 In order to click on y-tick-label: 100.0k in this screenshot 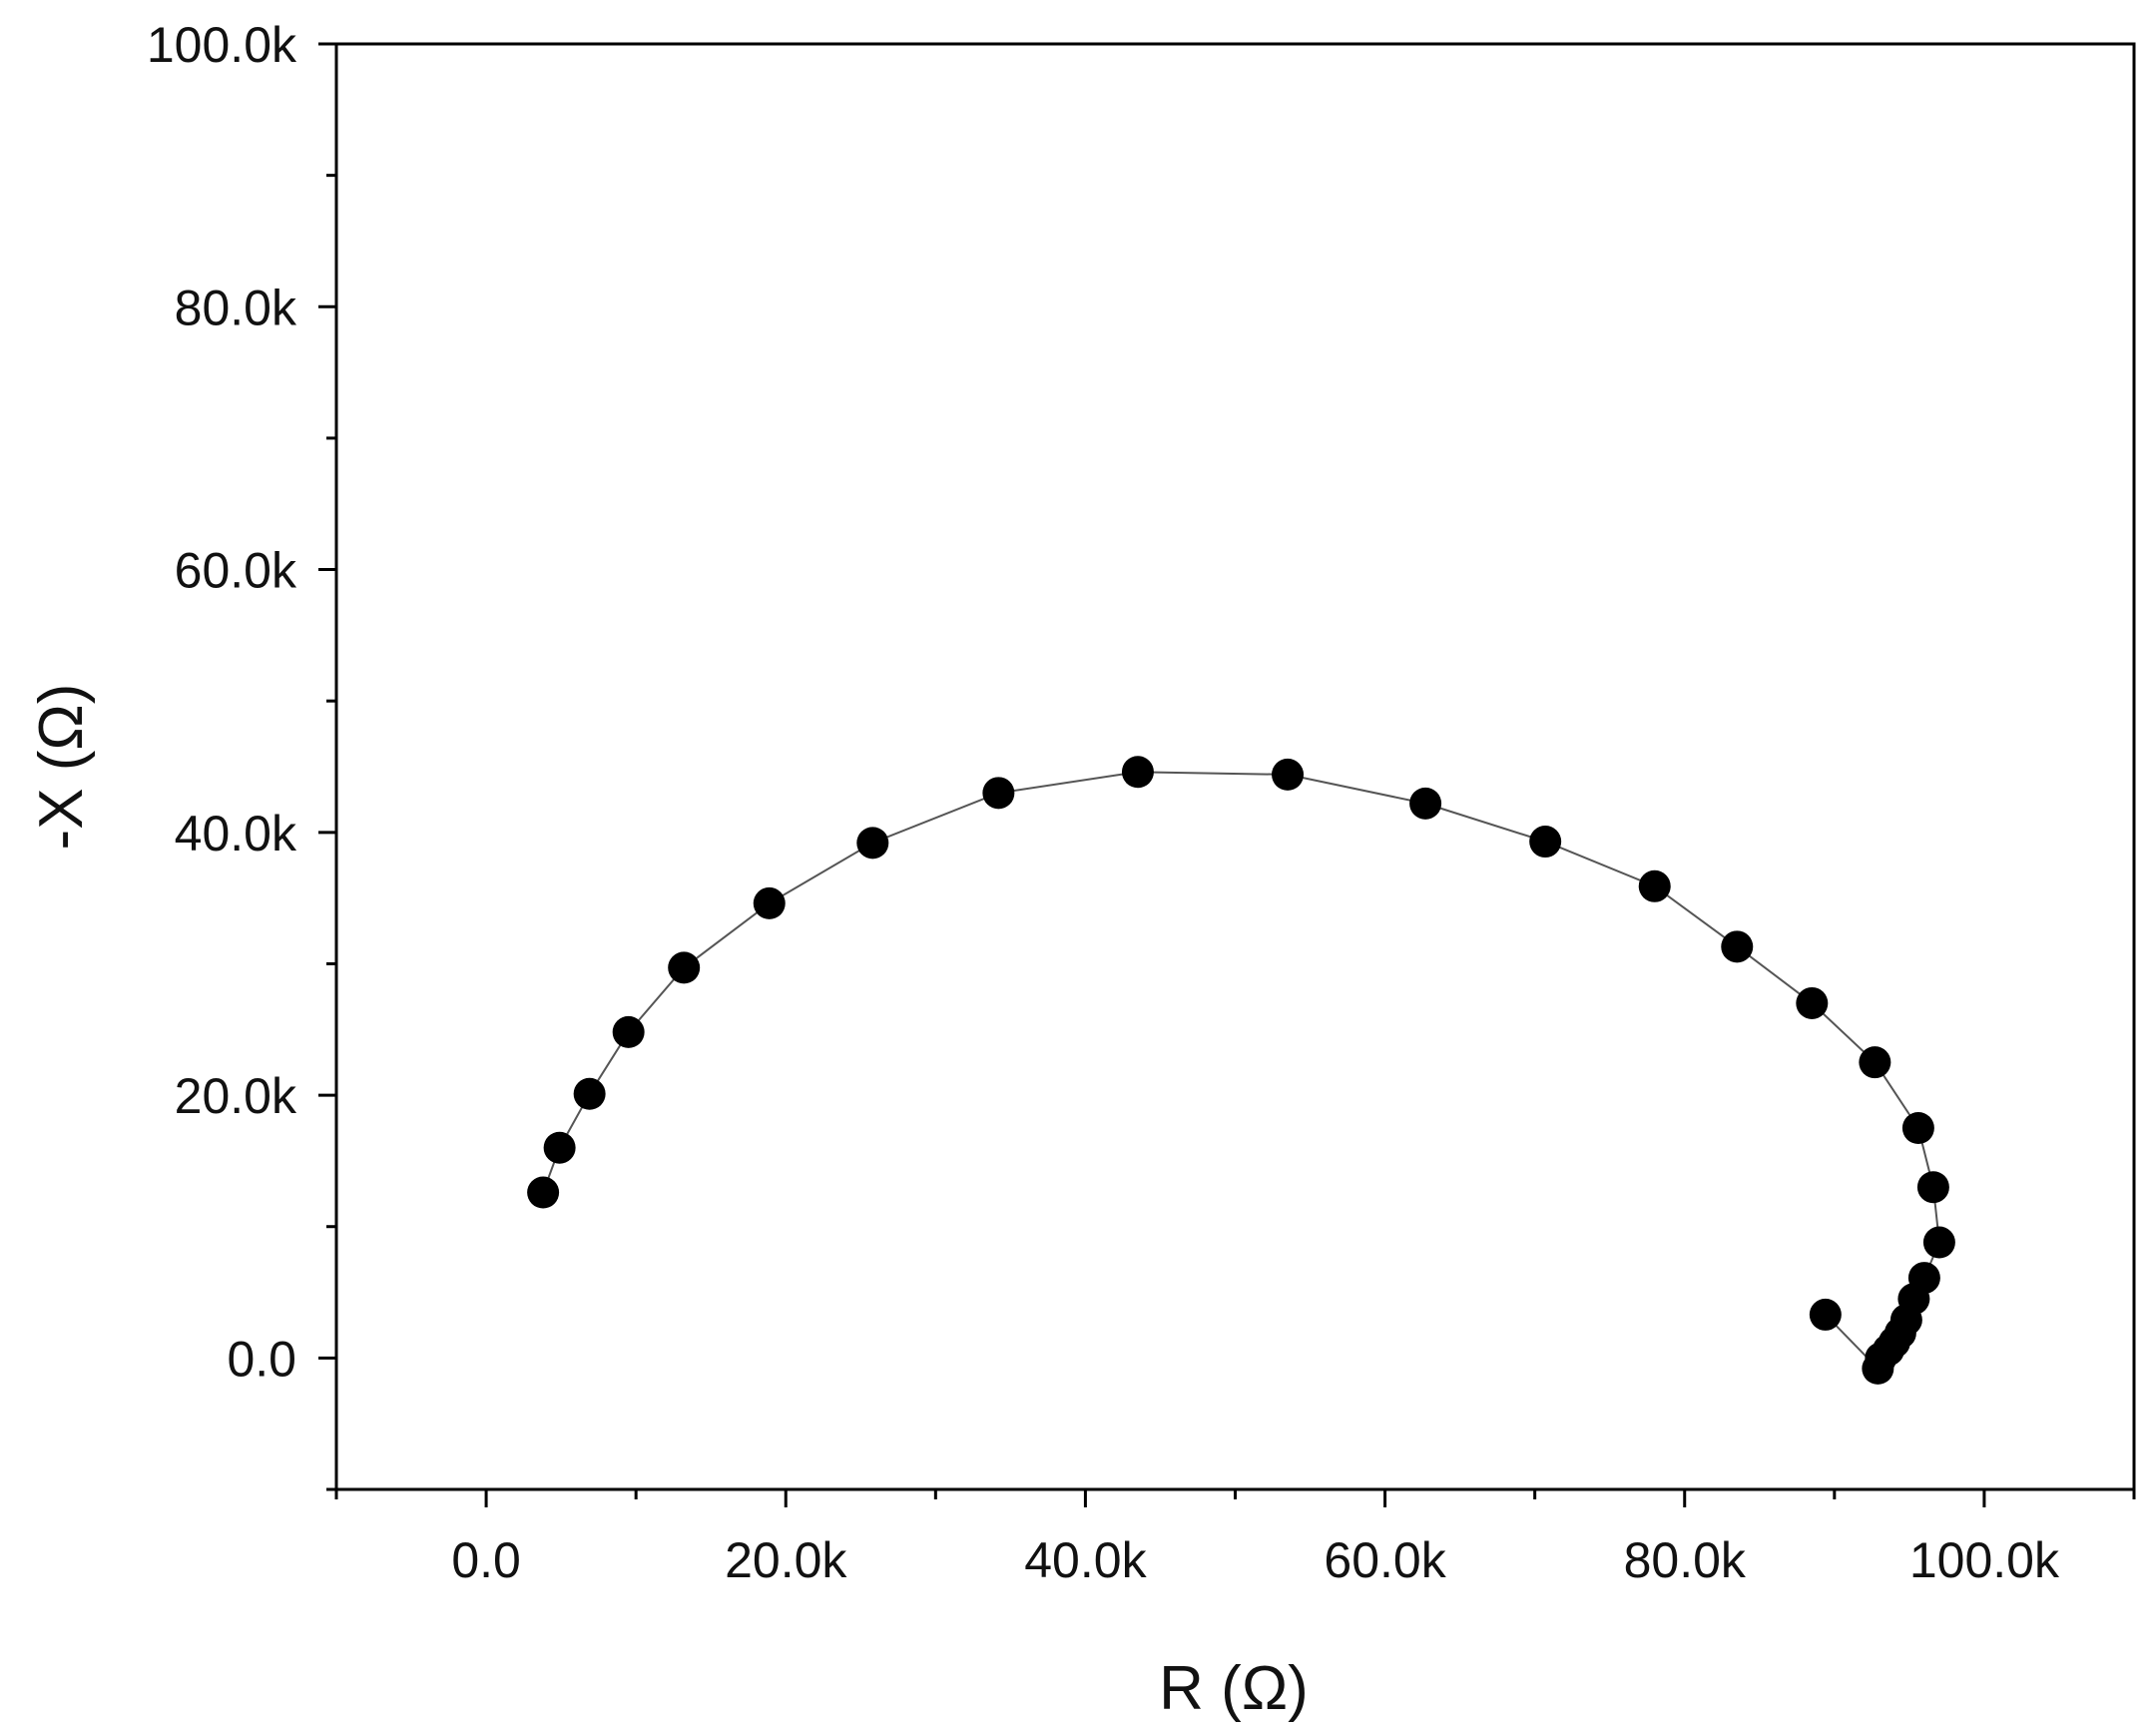, I will do `click(222, 45)`.